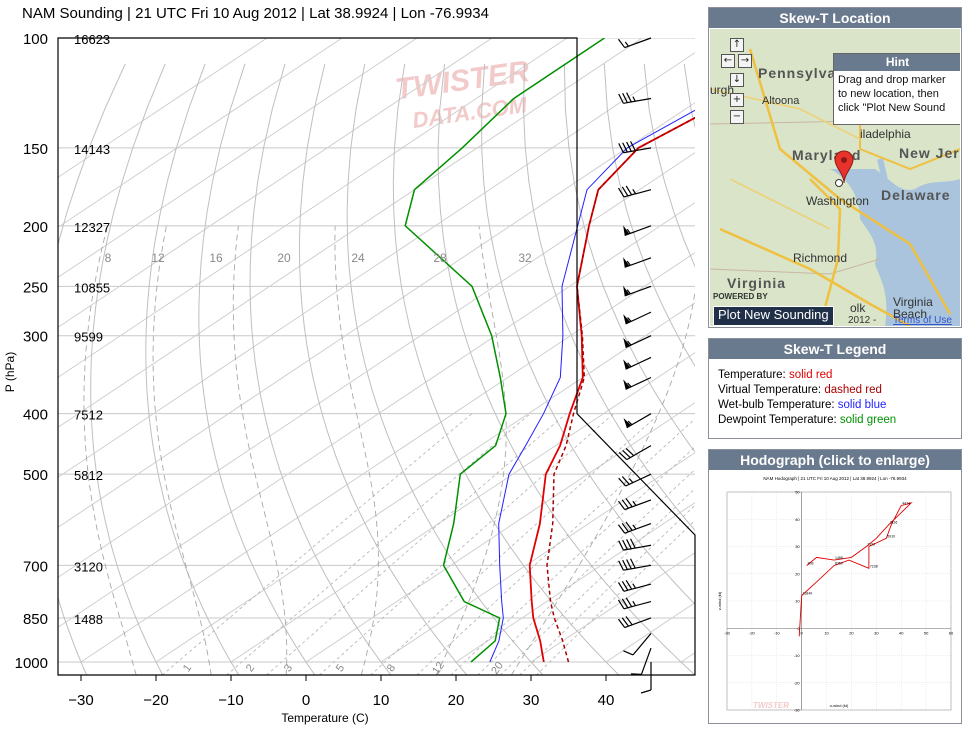 This screenshot has width=967, height=731. Describe the element at coordinates (811, 564) in the screenshot. I see `hodograph-height-label: 803` at that location.